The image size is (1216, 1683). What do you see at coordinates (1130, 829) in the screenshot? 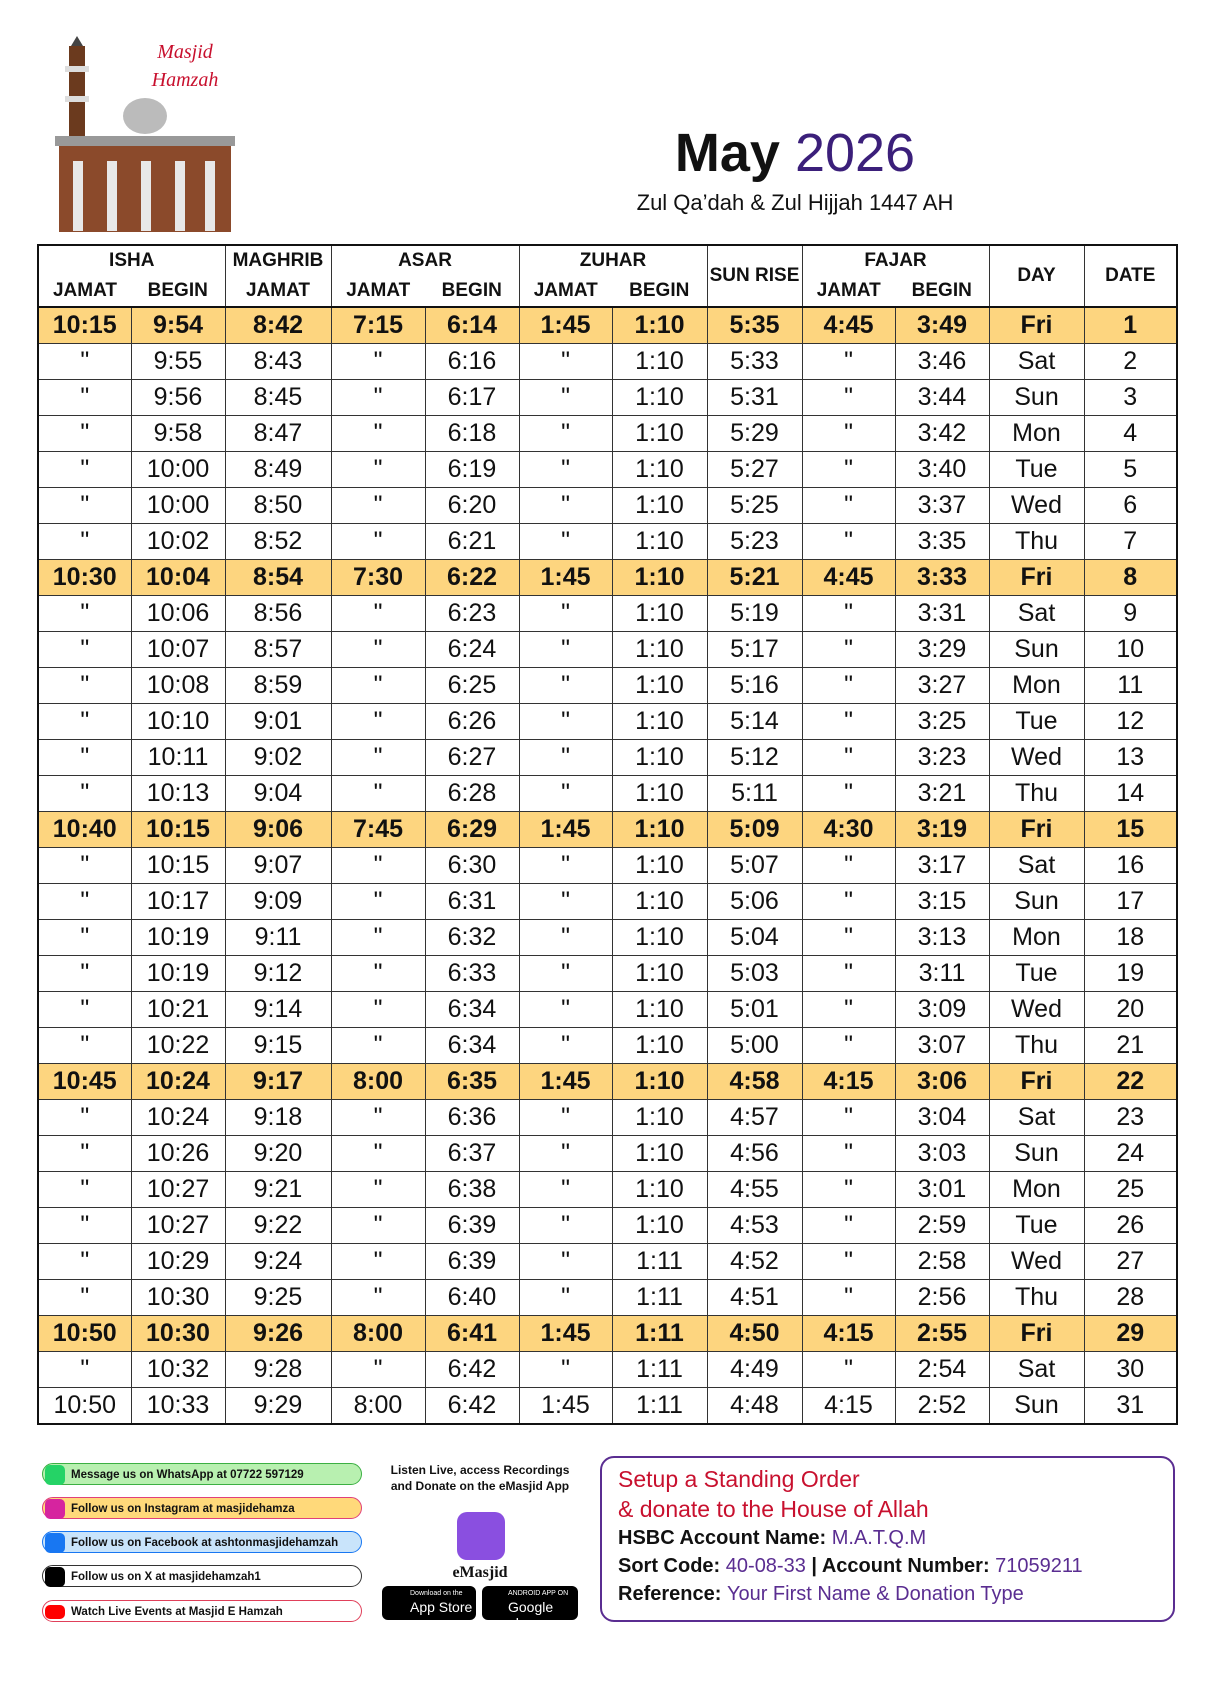
I see `cell: 15` at bounding box center [1130, 829].